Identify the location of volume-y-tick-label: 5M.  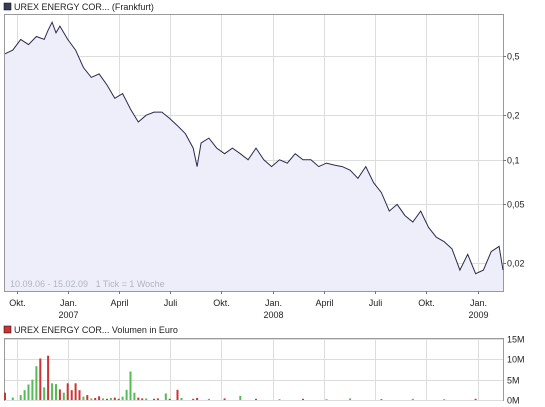
(513, 381).